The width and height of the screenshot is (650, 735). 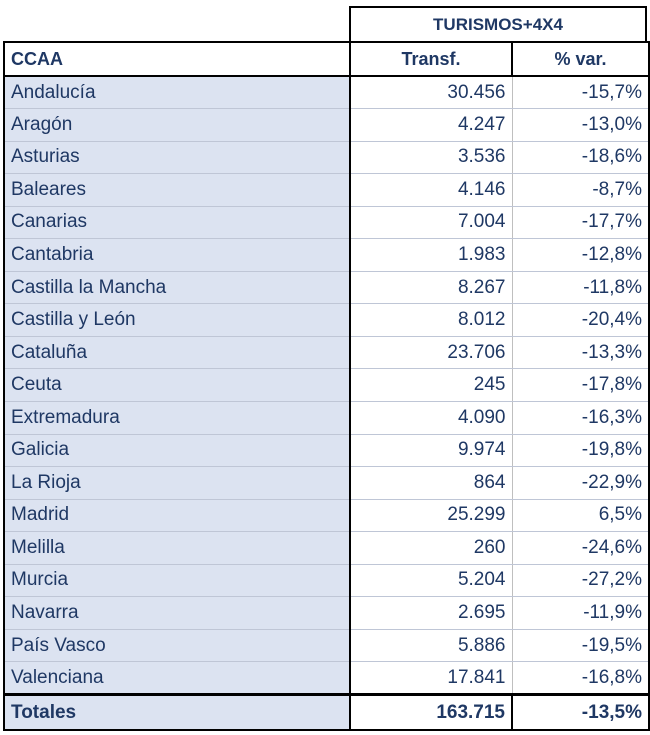 What do you see at coordinates (581, 93) in the screenshot?
I see `var-cell: -15,7%` at bounding box center [581, 93].